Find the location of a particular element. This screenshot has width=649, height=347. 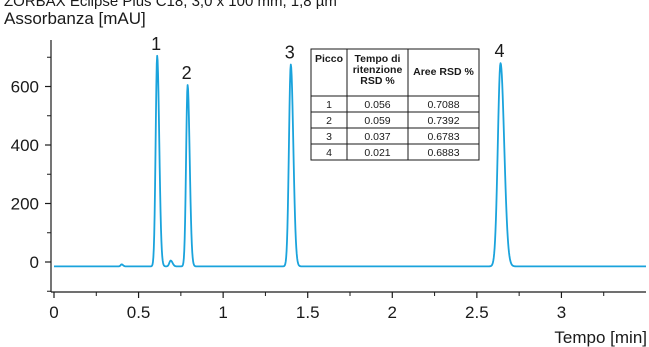

table-cell: 3 is located at coordinates (329, 137).